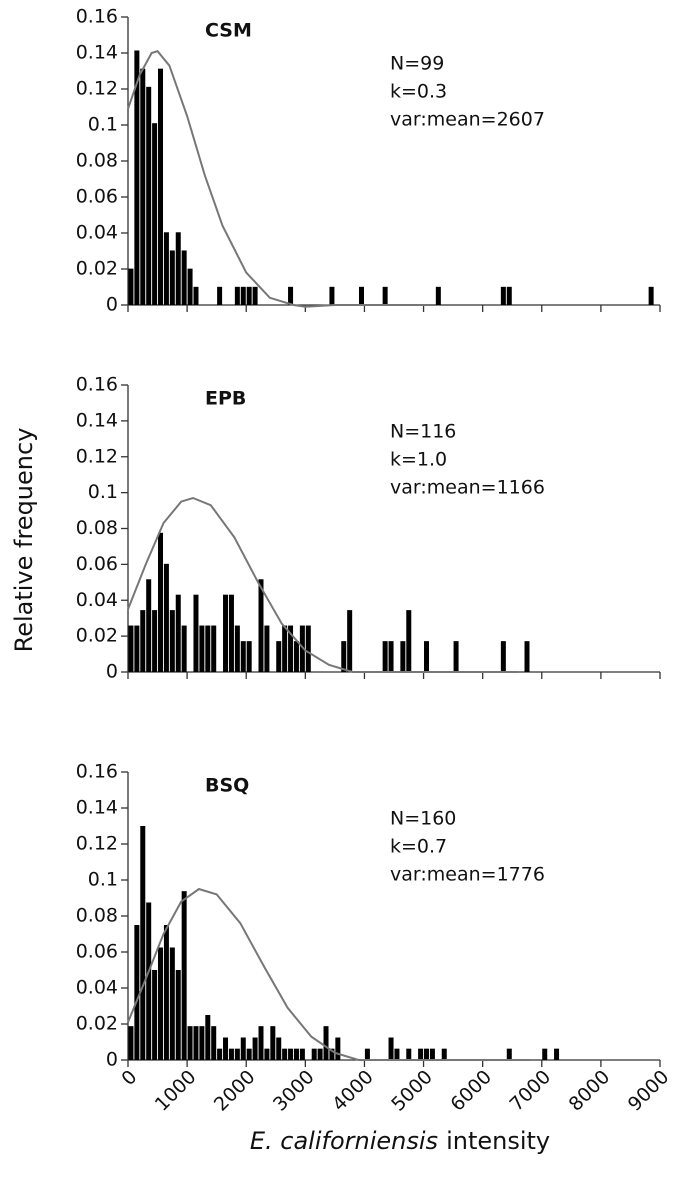 Image resolution: width=673 pixels, height=1181 pixels. Describe the element at coordinates (498, 1141) in the screenshot. I see `x-axis-label-text: intensity` at that location.